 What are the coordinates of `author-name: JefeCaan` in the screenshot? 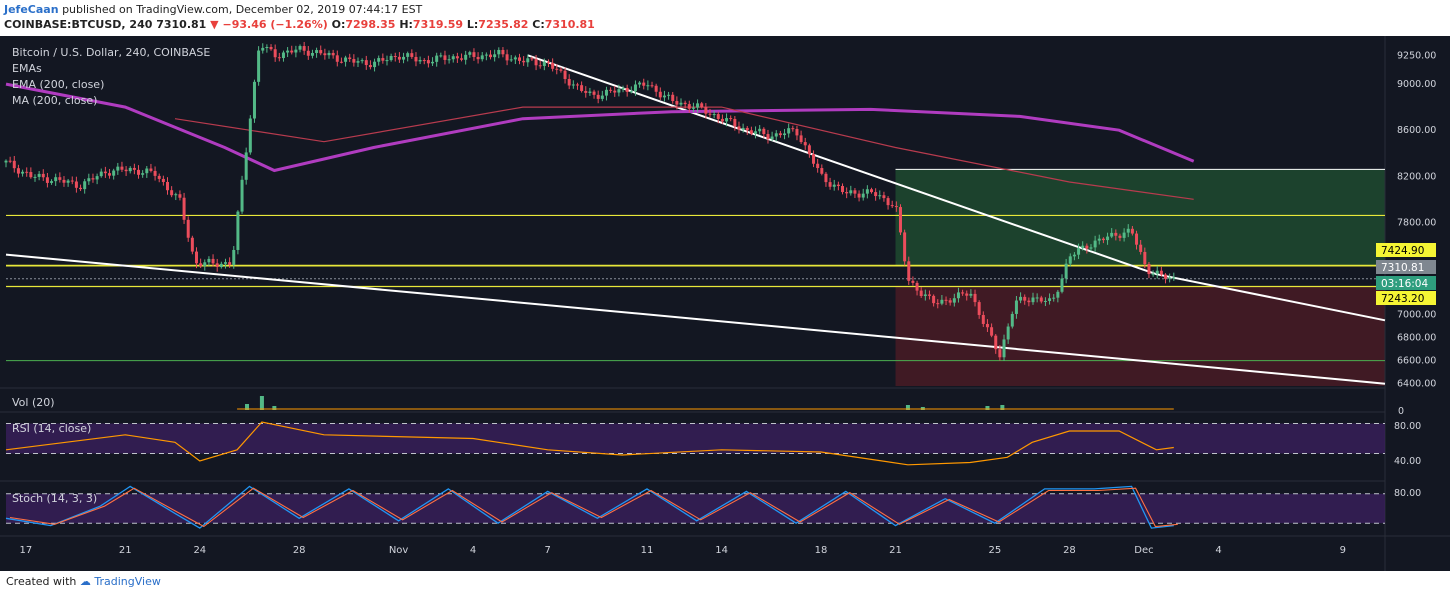 It's located at (31, 9).